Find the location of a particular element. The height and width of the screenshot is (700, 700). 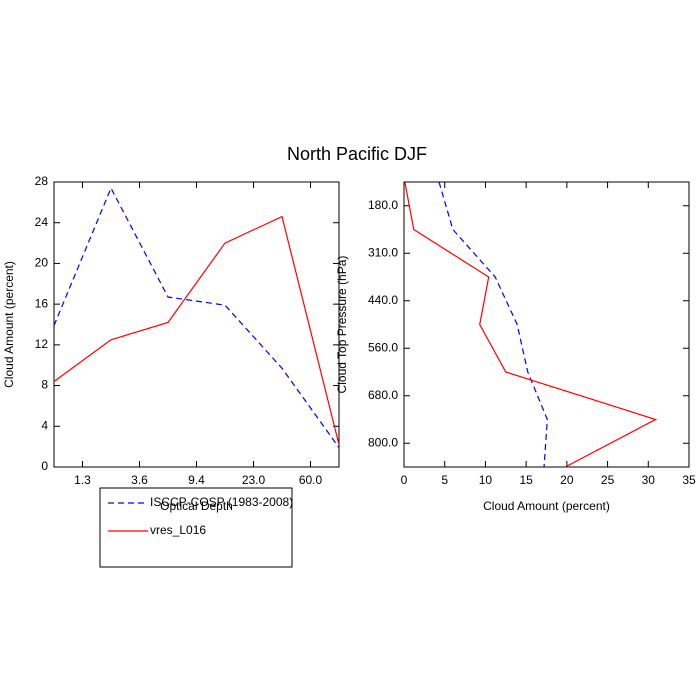

x-tick-label: 9.4 is located at coordinates (196, 480).